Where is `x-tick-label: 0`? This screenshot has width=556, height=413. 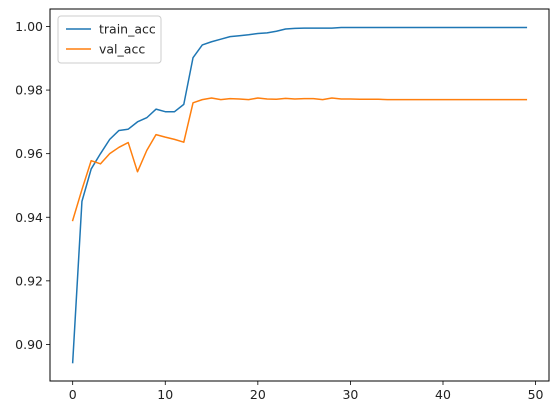
x-tick-label: 0 is located at coordinates (73, 394).